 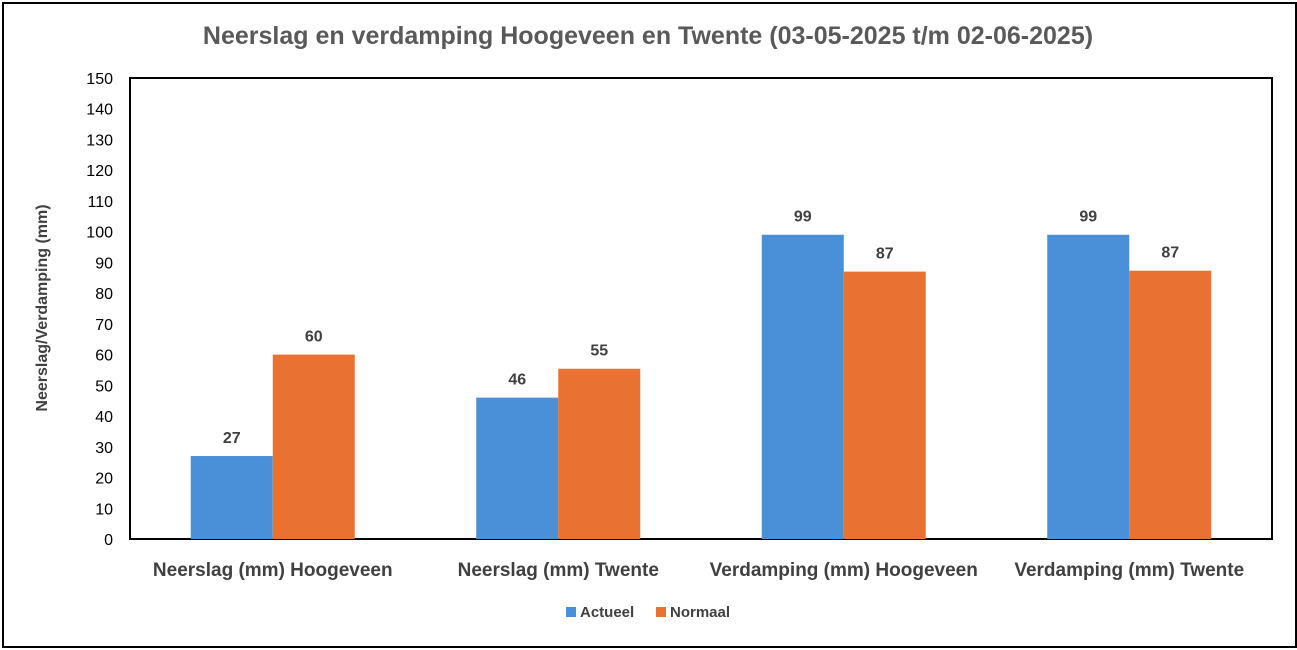 What do you see at coordinates (1129, 570) in the screenshot?
I see `x-tick-label: Verdamping (mm) Twente` at bounding box center [1129, 570].